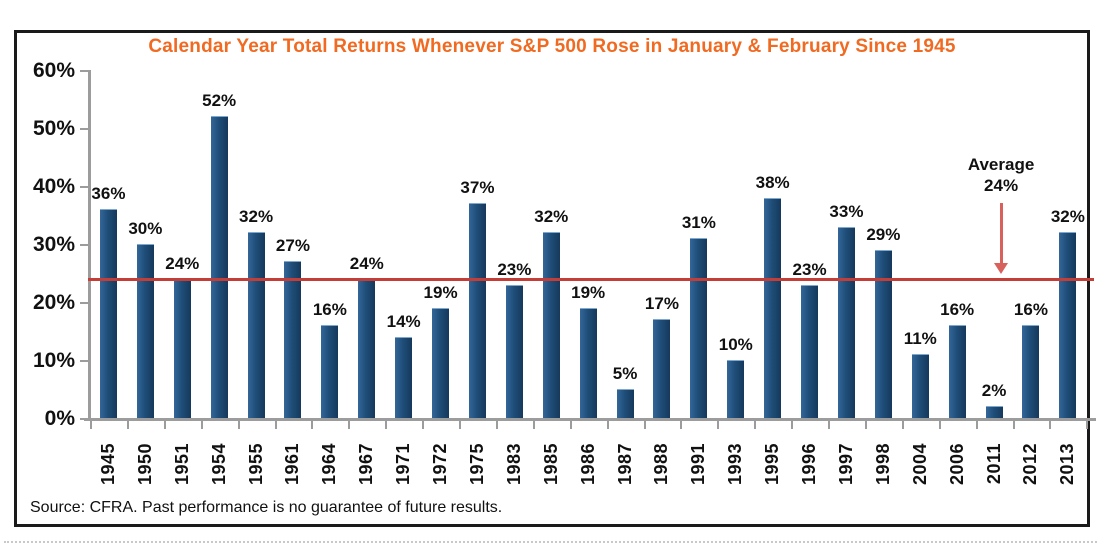 The width and height of the screenshot is (1101, 548). What do you see at coordinates (440, 292) in the screenshot?
I see `bar-value-label: 19%` at bounding box center [440, 292].